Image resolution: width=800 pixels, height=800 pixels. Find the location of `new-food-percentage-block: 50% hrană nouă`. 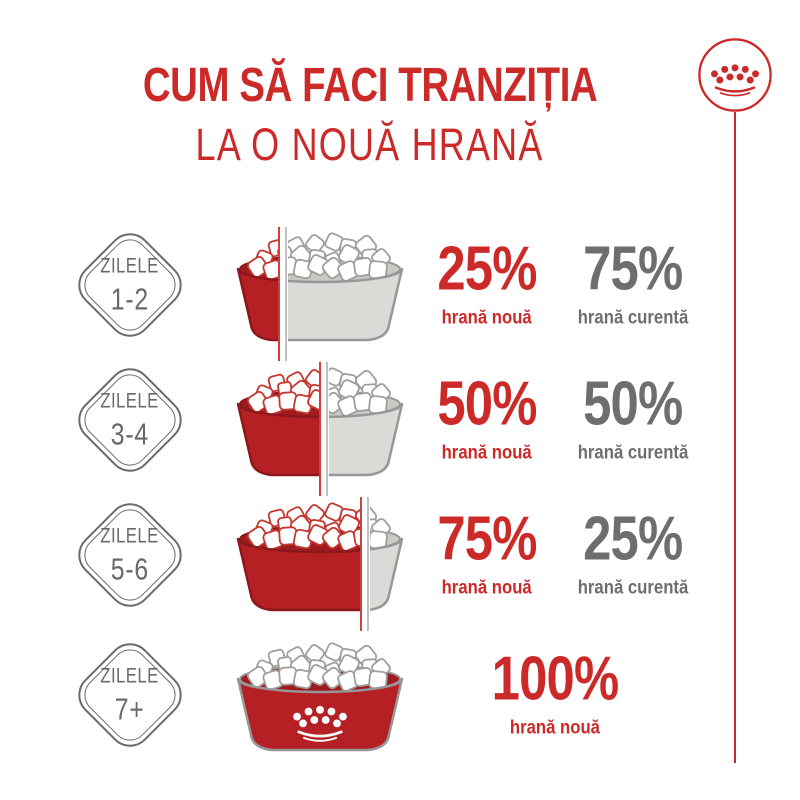

new-food-percentage-block: 50% hrană nouă is located at coordinates (486, 416).